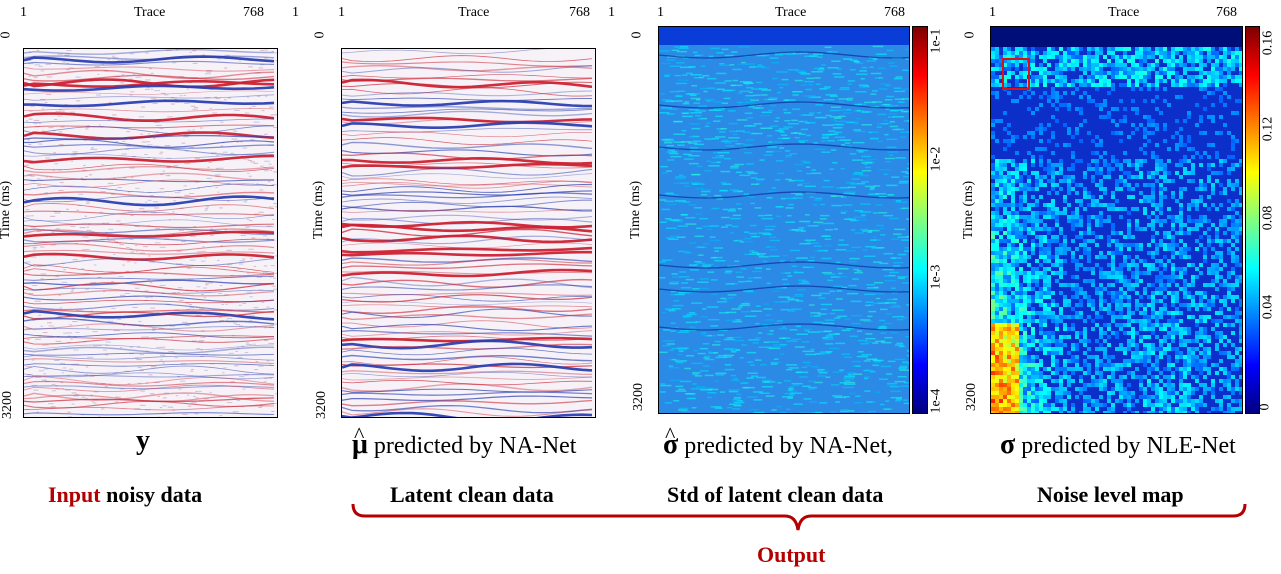 The height and width of the screenshot is (574, 1281). I want to click on colorbar-tick: 1e-2, so click(936, 159).